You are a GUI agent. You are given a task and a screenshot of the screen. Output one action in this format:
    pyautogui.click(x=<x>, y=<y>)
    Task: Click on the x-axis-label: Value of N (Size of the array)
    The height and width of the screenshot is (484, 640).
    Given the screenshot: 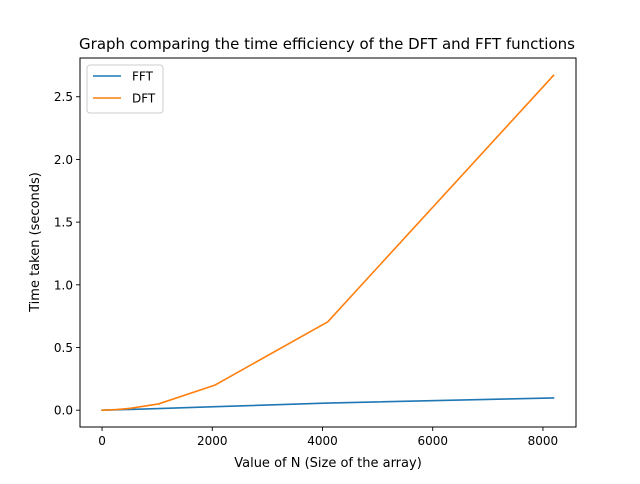 What is the action you would take?
    pyautogui.click(x=328, y=463)
    